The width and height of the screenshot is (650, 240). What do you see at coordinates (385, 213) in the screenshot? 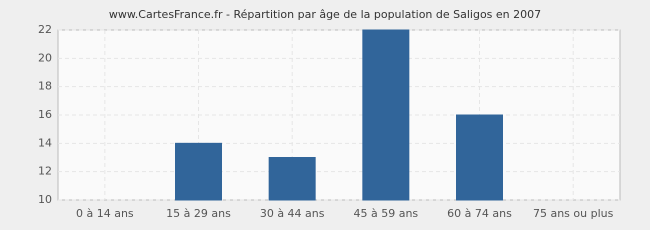
I see `x-tick-label: 45 à 59 ans` at bounding box center [385, 213].